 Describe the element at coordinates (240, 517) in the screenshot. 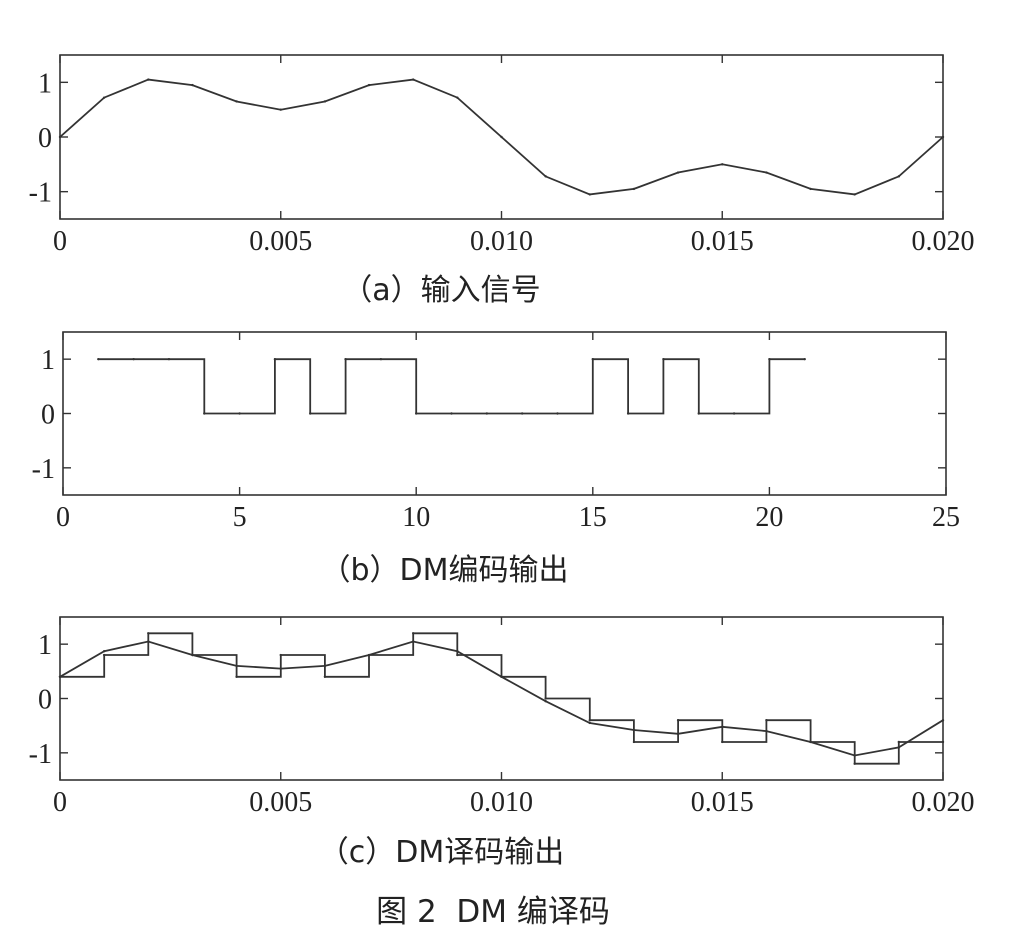

I see `x-tick-label: 5` at that location.